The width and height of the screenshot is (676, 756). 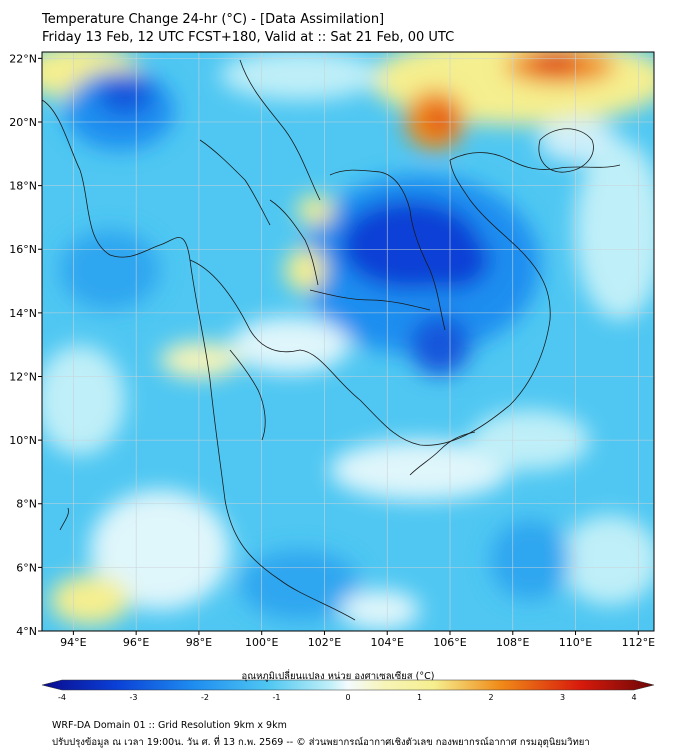 What do you see at coordinates (23, 58) in the screenshot?
I see `lat-tick-label: 22°N` at bounding box center [23, 58].